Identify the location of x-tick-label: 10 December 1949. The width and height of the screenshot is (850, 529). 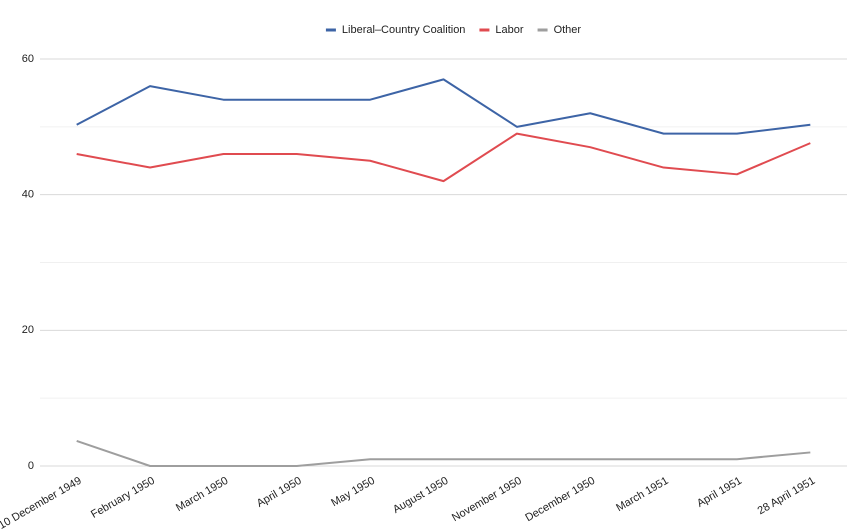
(42, 502).